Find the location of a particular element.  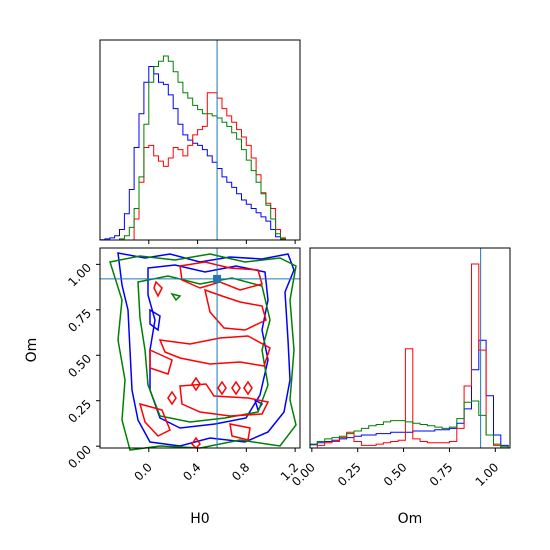

h0-histograms is located at coordinates (197, 148).